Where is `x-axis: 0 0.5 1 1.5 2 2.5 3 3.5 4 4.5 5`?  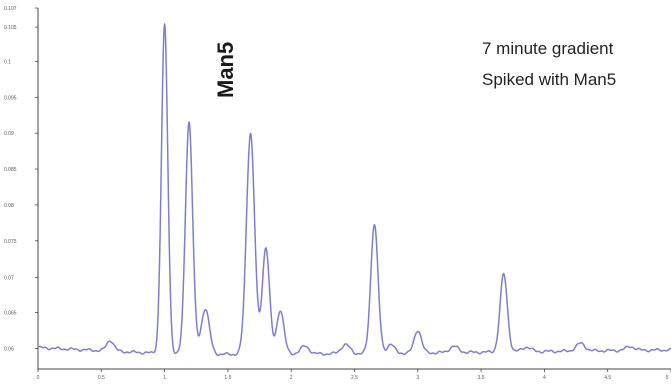
x-axis: 0 0.5 1 1.5 2 2.5 3 3.5 4 4.5 5 is located at coordinates (354, 374).